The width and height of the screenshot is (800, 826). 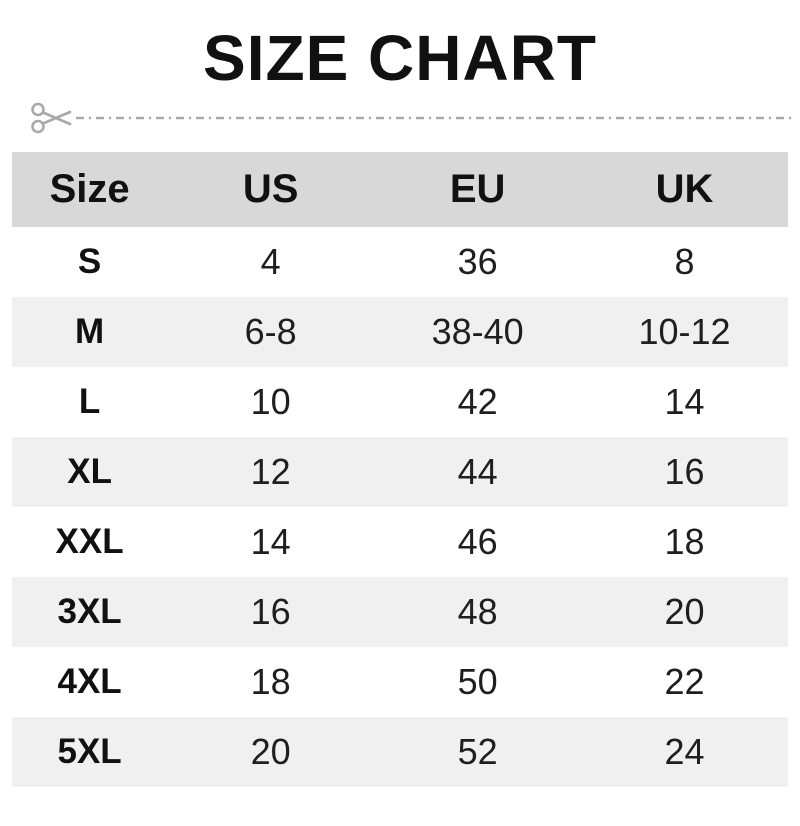 What do you see at coordinates (684, 331) in the screenshot?
I see `uk-value-cell: 10-12` at bounding box center [684, 331].